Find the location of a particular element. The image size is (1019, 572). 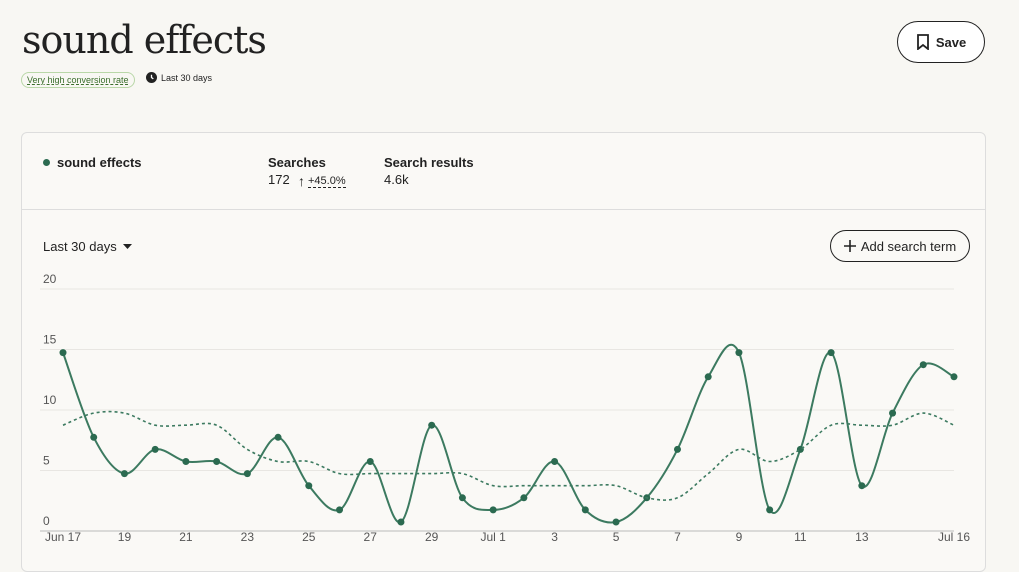

x-tick-label: 27 is located at coordinates (371, 537).